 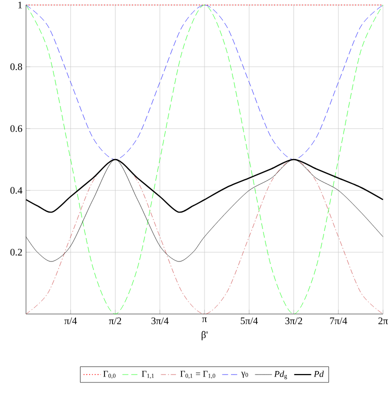 What do you see at coordinates (115, 321) in the screenshot?
I see `x-tick-label: π/2` at bounding box center [115, 321].